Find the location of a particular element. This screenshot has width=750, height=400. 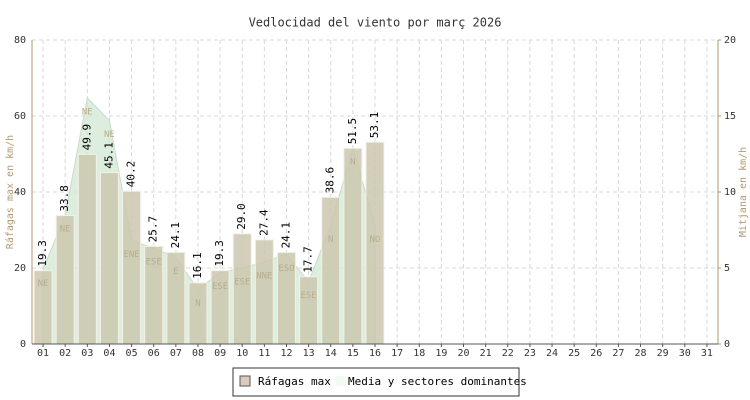

bar-value-label: 49.9 is located at coordinates (86, 137).